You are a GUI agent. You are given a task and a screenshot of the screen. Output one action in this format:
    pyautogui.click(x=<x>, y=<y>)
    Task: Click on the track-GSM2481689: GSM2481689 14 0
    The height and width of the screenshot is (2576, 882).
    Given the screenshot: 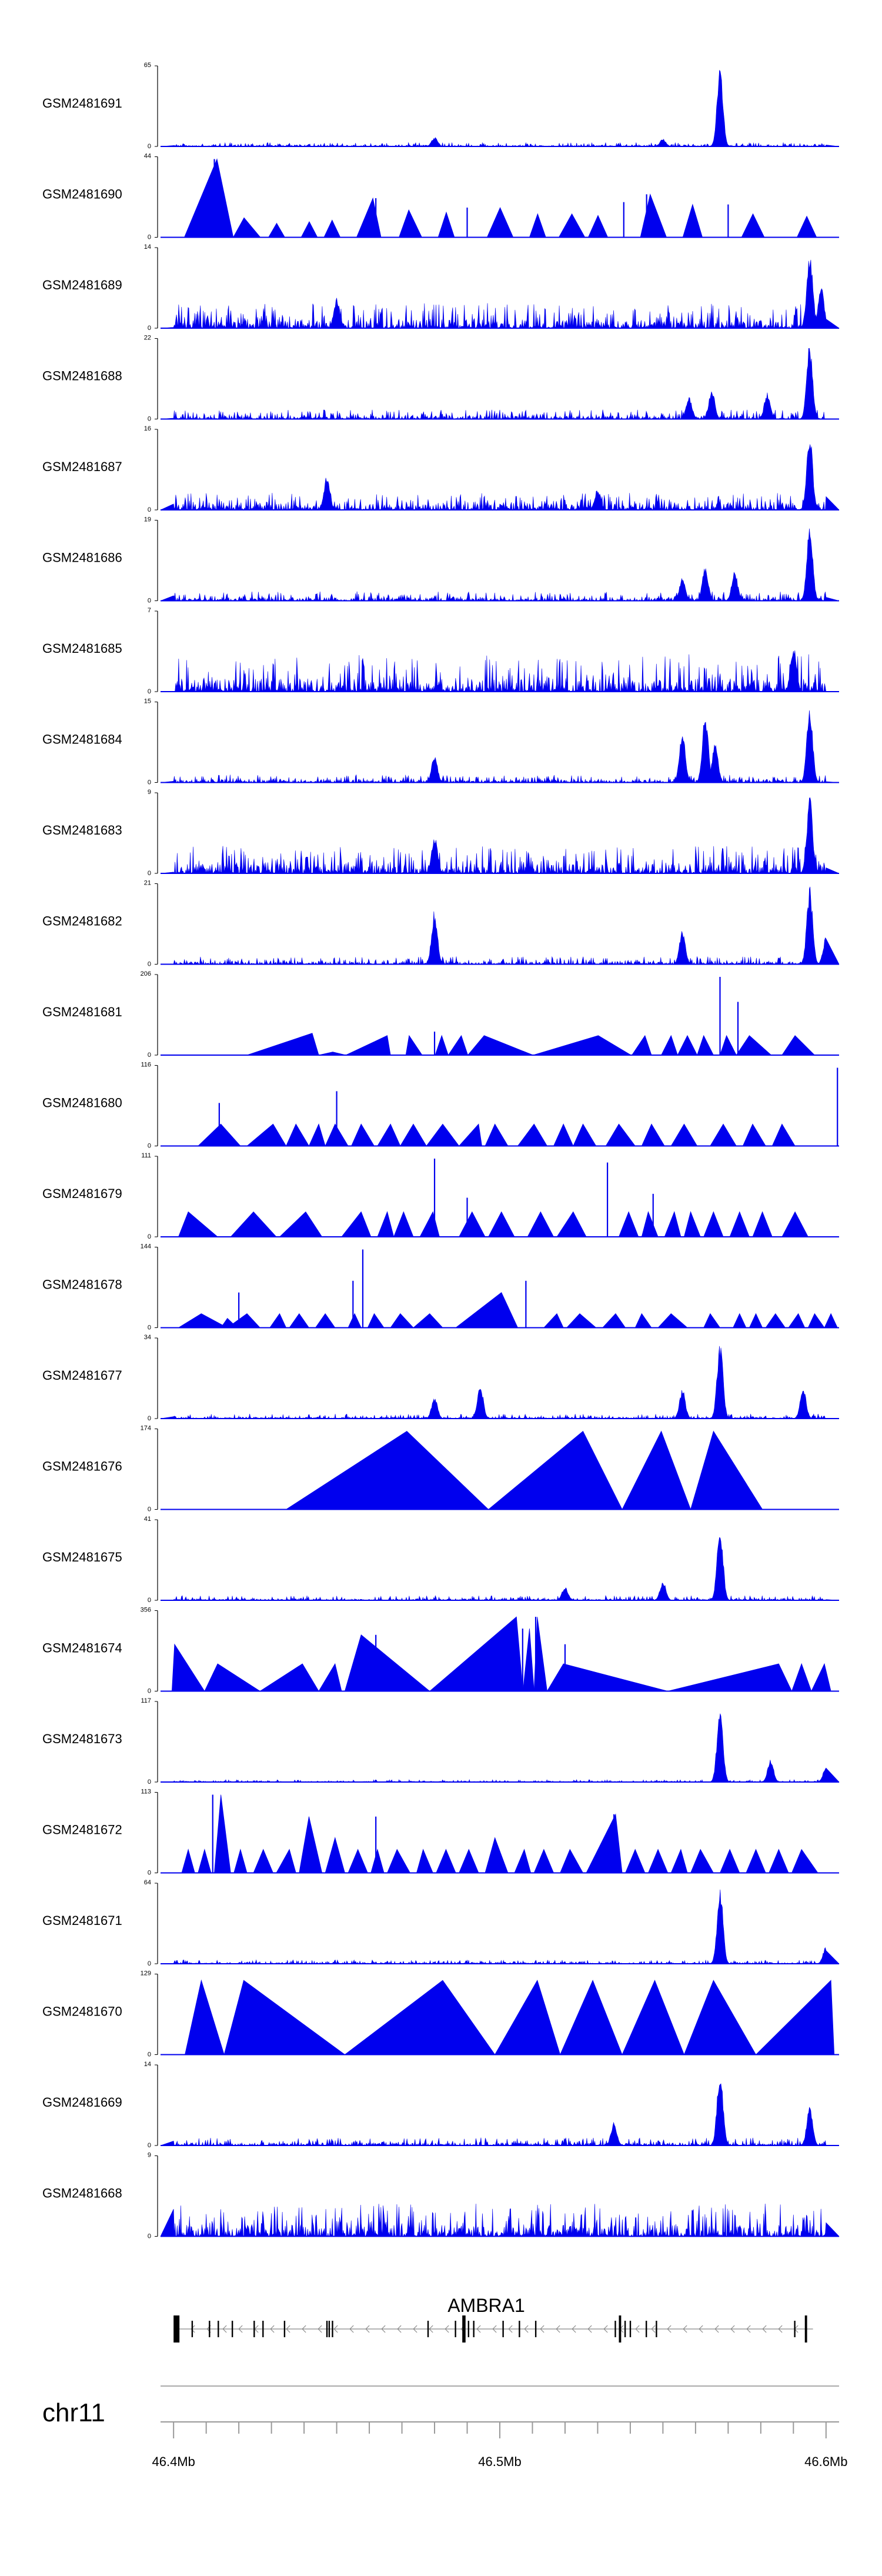 What is the action you would take?
    pyautogui.click(x=441, y=287)
    